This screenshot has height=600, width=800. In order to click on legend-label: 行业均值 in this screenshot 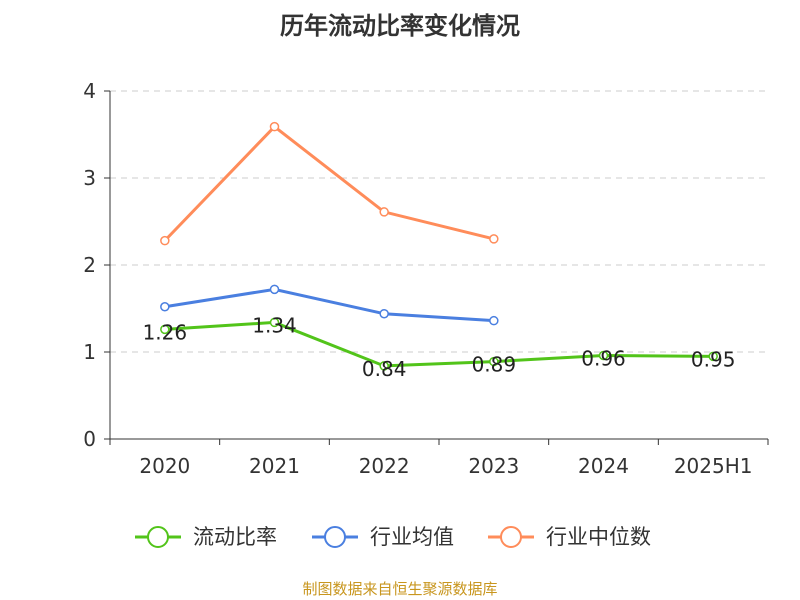, I will do `click(412, 537)`.